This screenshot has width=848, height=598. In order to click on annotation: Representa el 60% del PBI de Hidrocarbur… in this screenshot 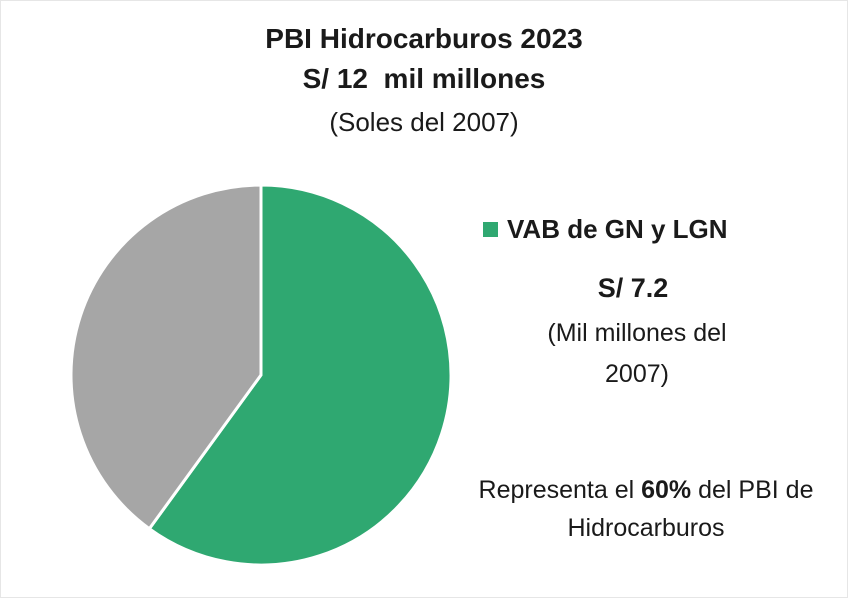, I will do `click(646, 509)`.